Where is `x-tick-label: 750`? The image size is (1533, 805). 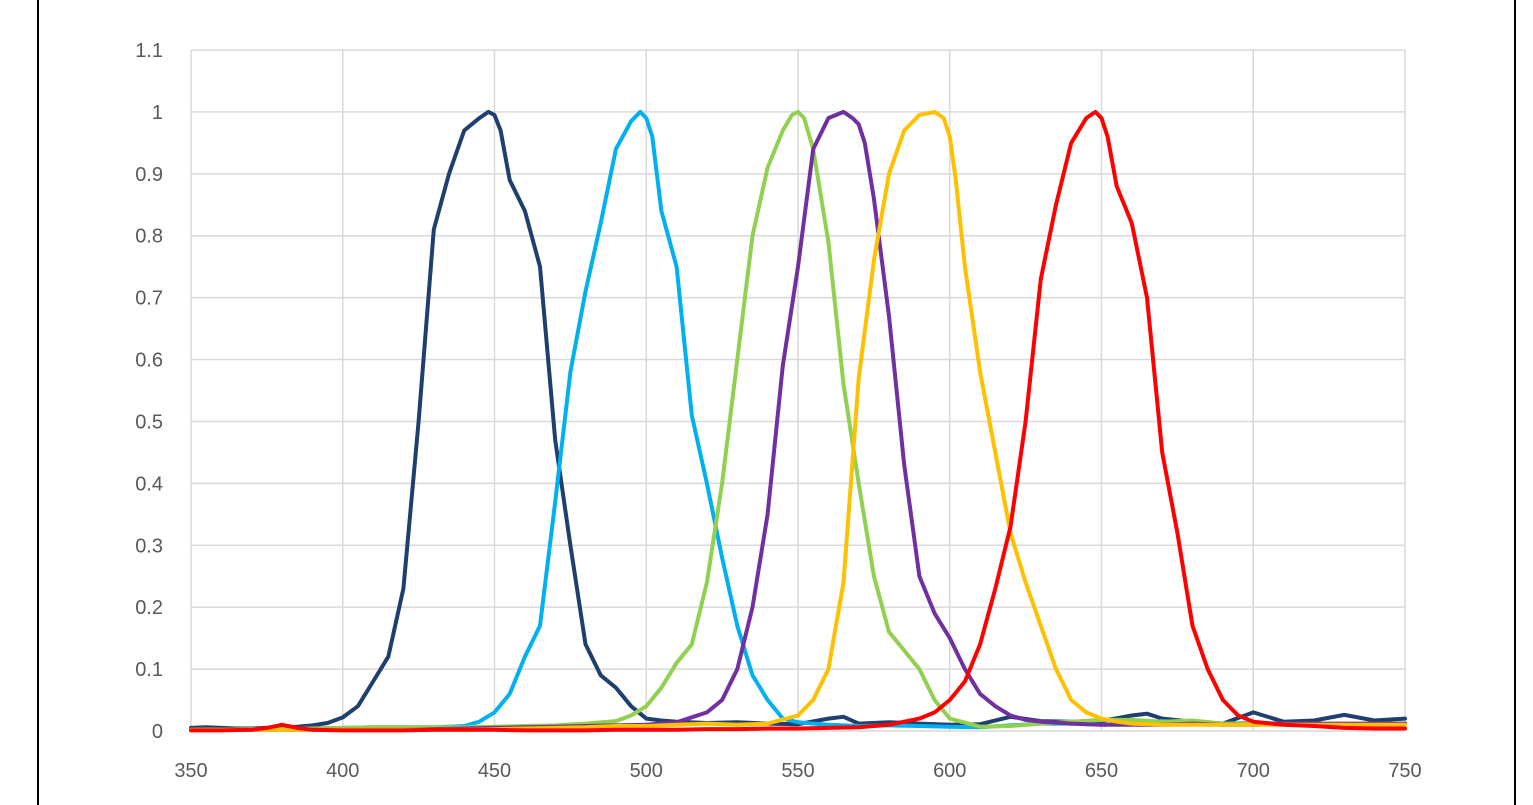 x-tick-label: 750 is located at coordinates (1404, 771).